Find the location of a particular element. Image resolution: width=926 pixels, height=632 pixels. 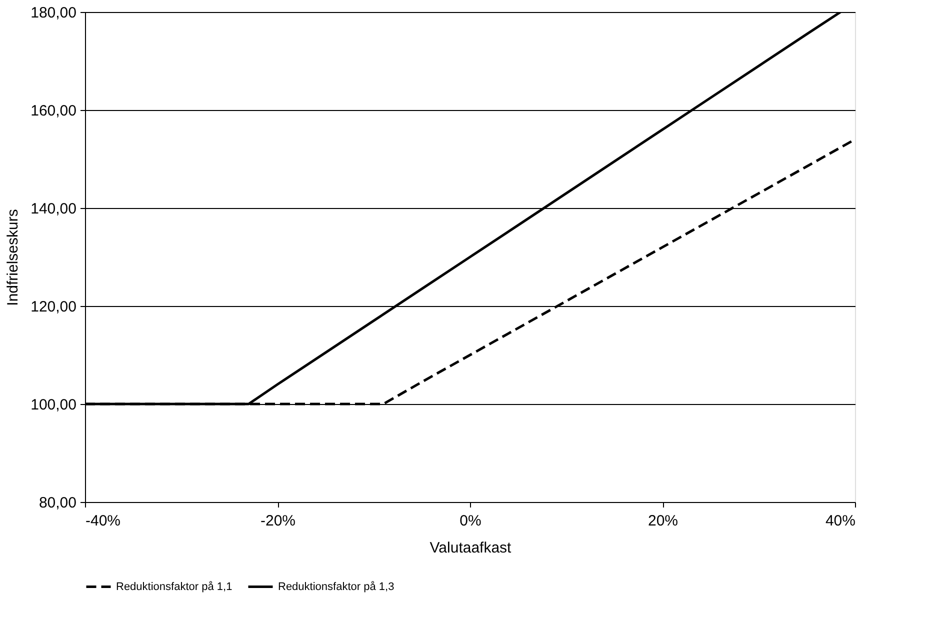

y-tick-label: 100,00 is located at coordinates (53, 405).